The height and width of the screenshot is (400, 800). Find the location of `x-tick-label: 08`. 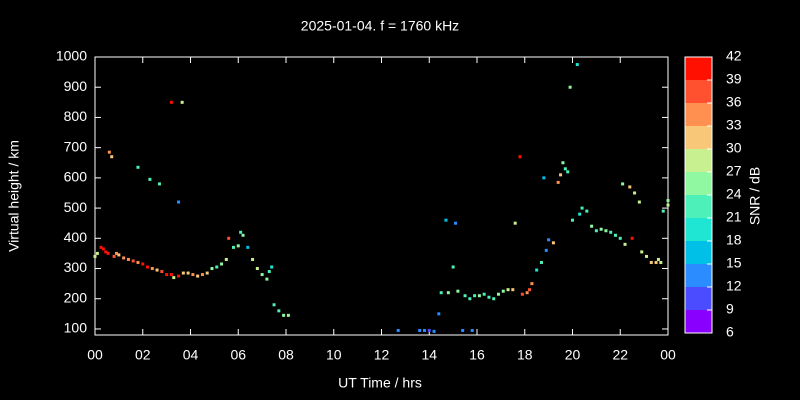

x-tick-label: 08 is located at coordinates (286, 355).